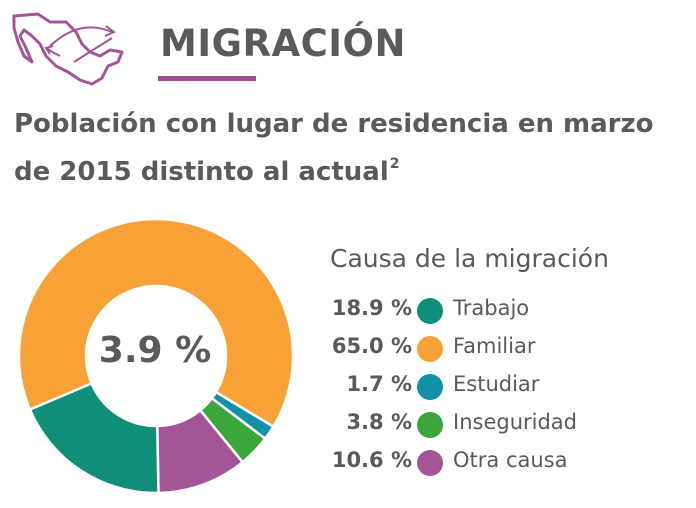 The image size is (696, 508). Describe the element at coordinates (94, 438) in the screenshot. I see `donut-slice-trabajo` at that location.